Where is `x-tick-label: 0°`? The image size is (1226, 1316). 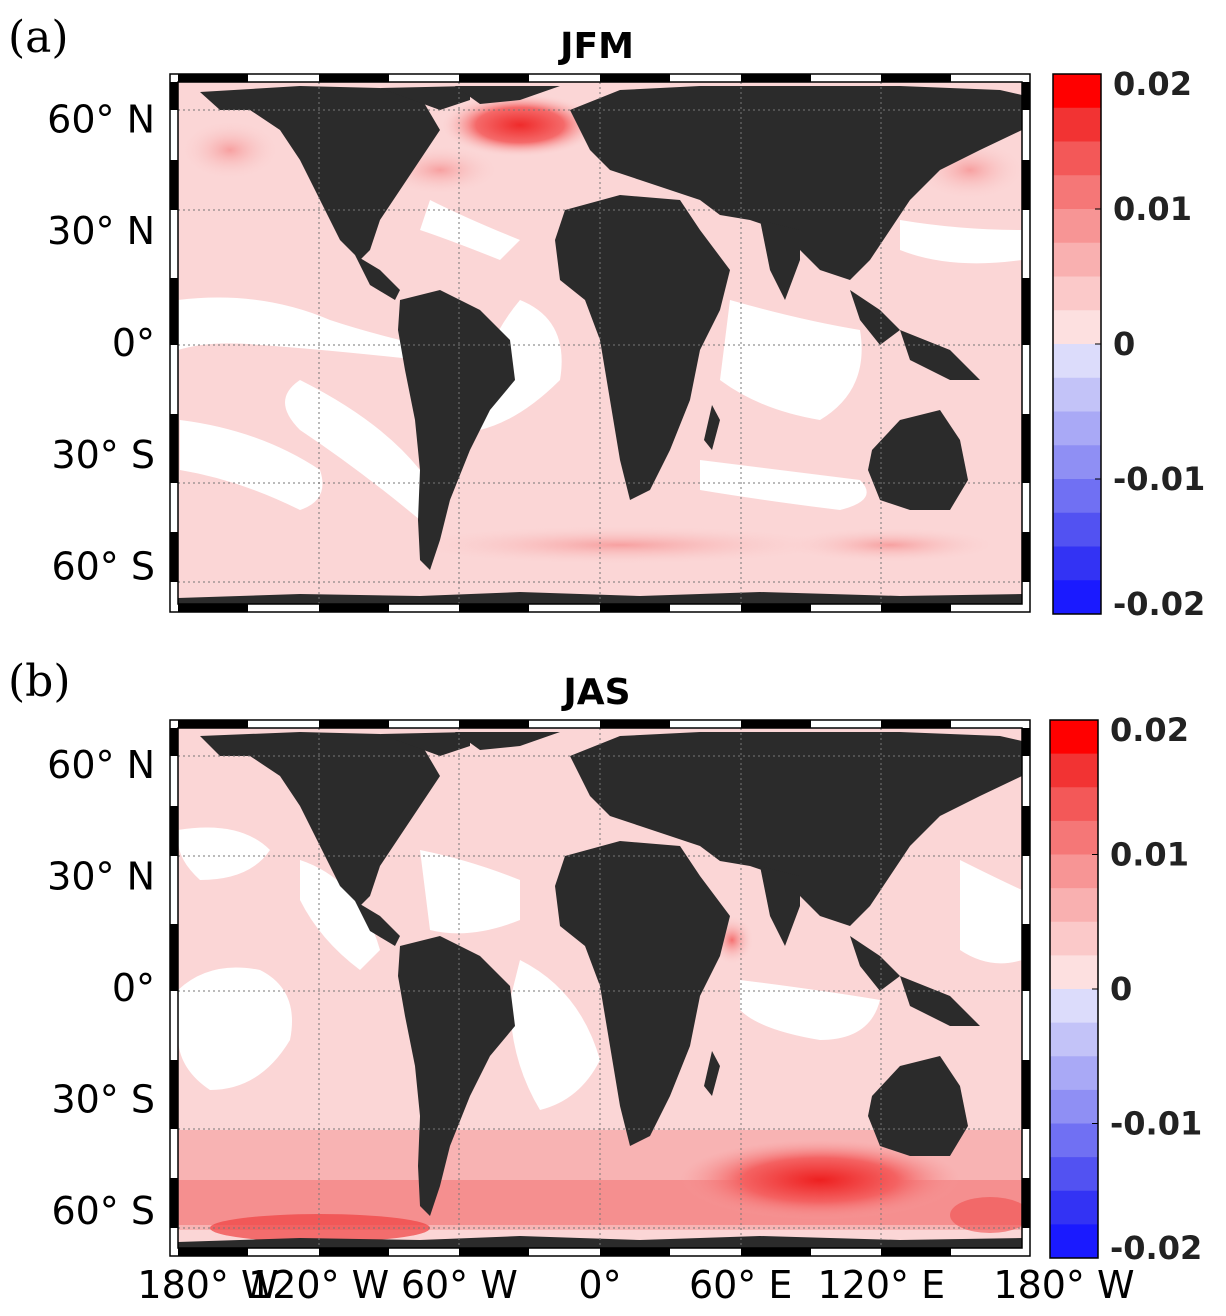 x-tick-label: 0° is located at coordinates (599, 1285).